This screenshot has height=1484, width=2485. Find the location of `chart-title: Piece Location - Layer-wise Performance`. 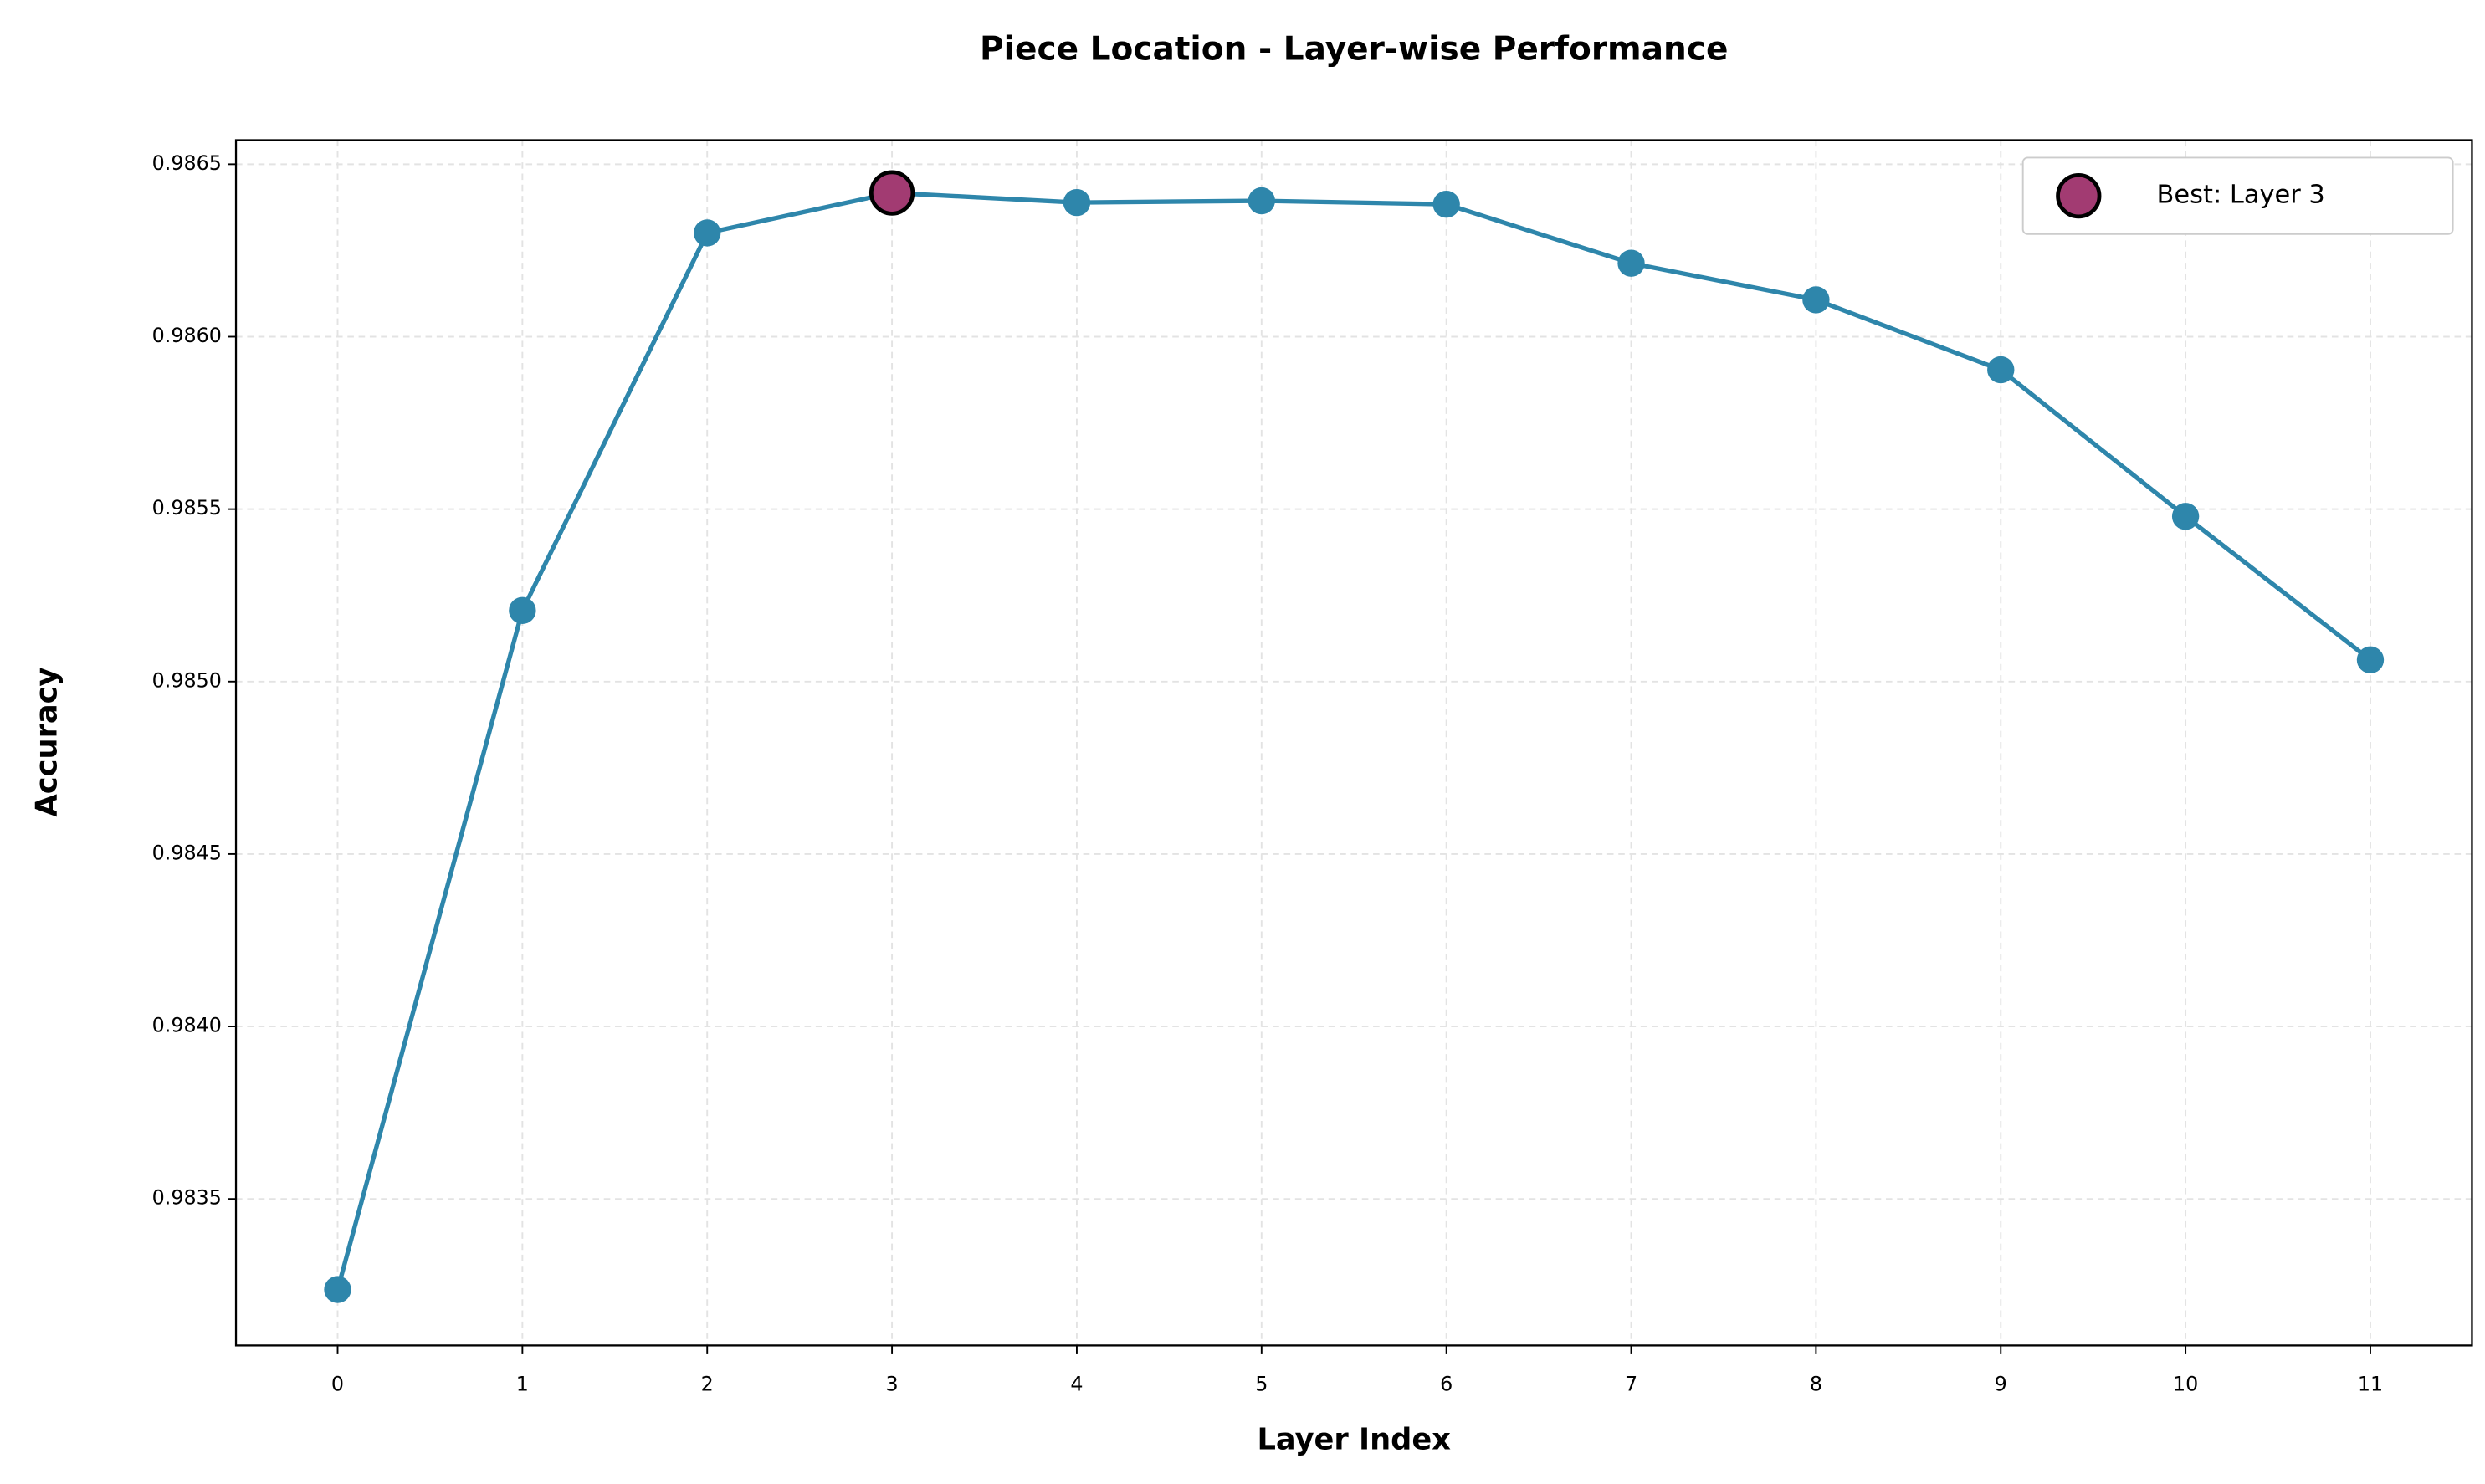

chart-title: Piece Location - Layer-wise Performance is located at coordinates (1354, 49).